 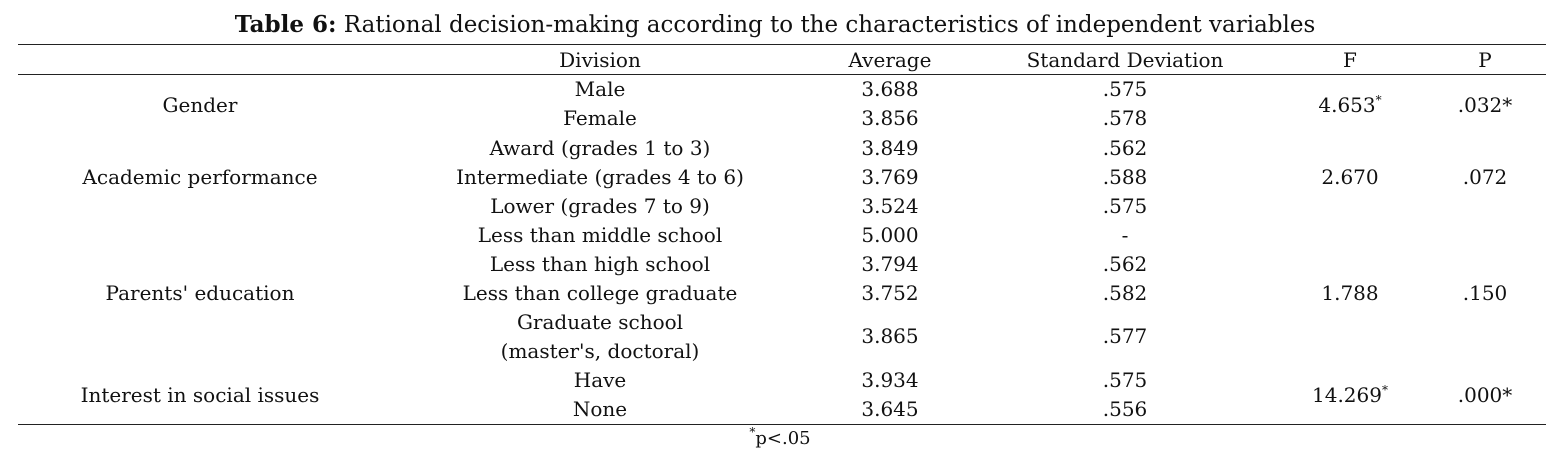 I want to click on division-cell: Intermediate (grades 4 to 6), so click(x=600, y=177).